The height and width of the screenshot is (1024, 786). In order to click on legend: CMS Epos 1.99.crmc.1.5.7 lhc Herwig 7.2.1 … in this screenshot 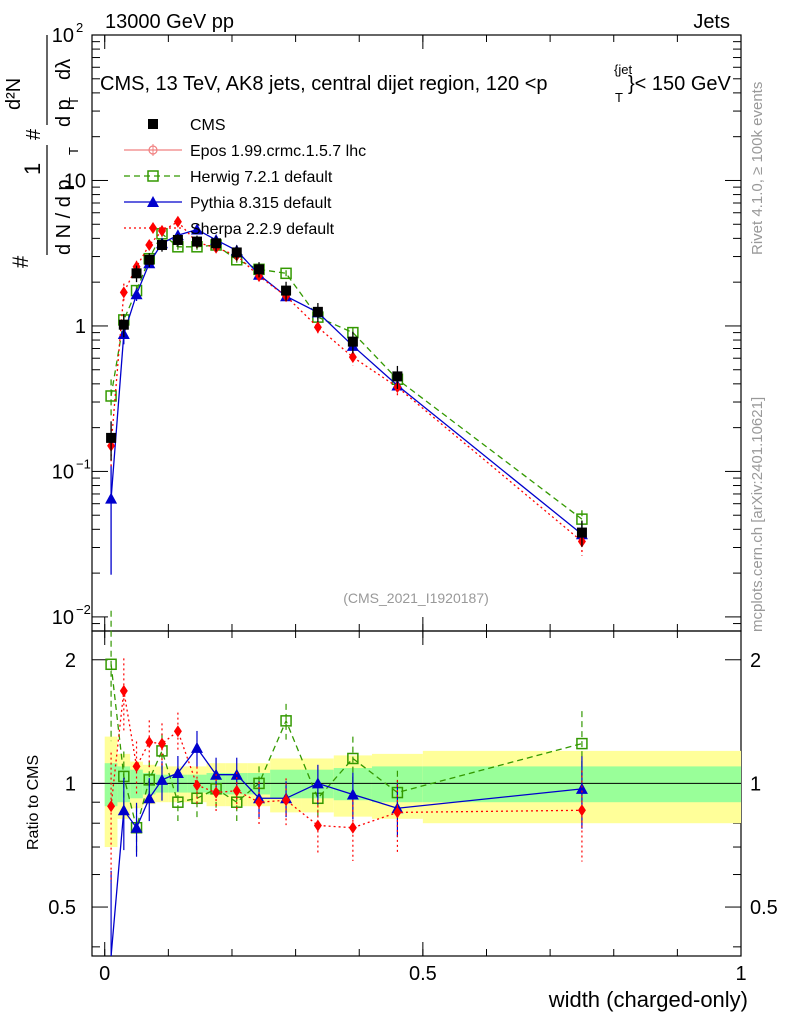, I will do `click(245, 177)`.